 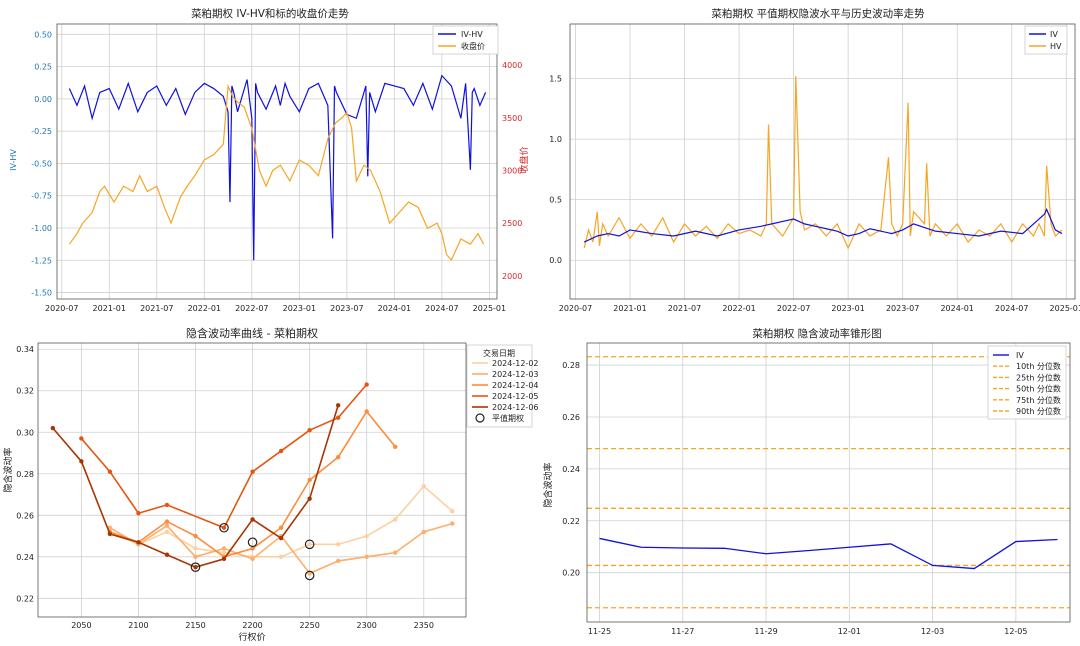 I want to click on ivhvlines-xtick: 2022-01, so click(x=738, y=308).